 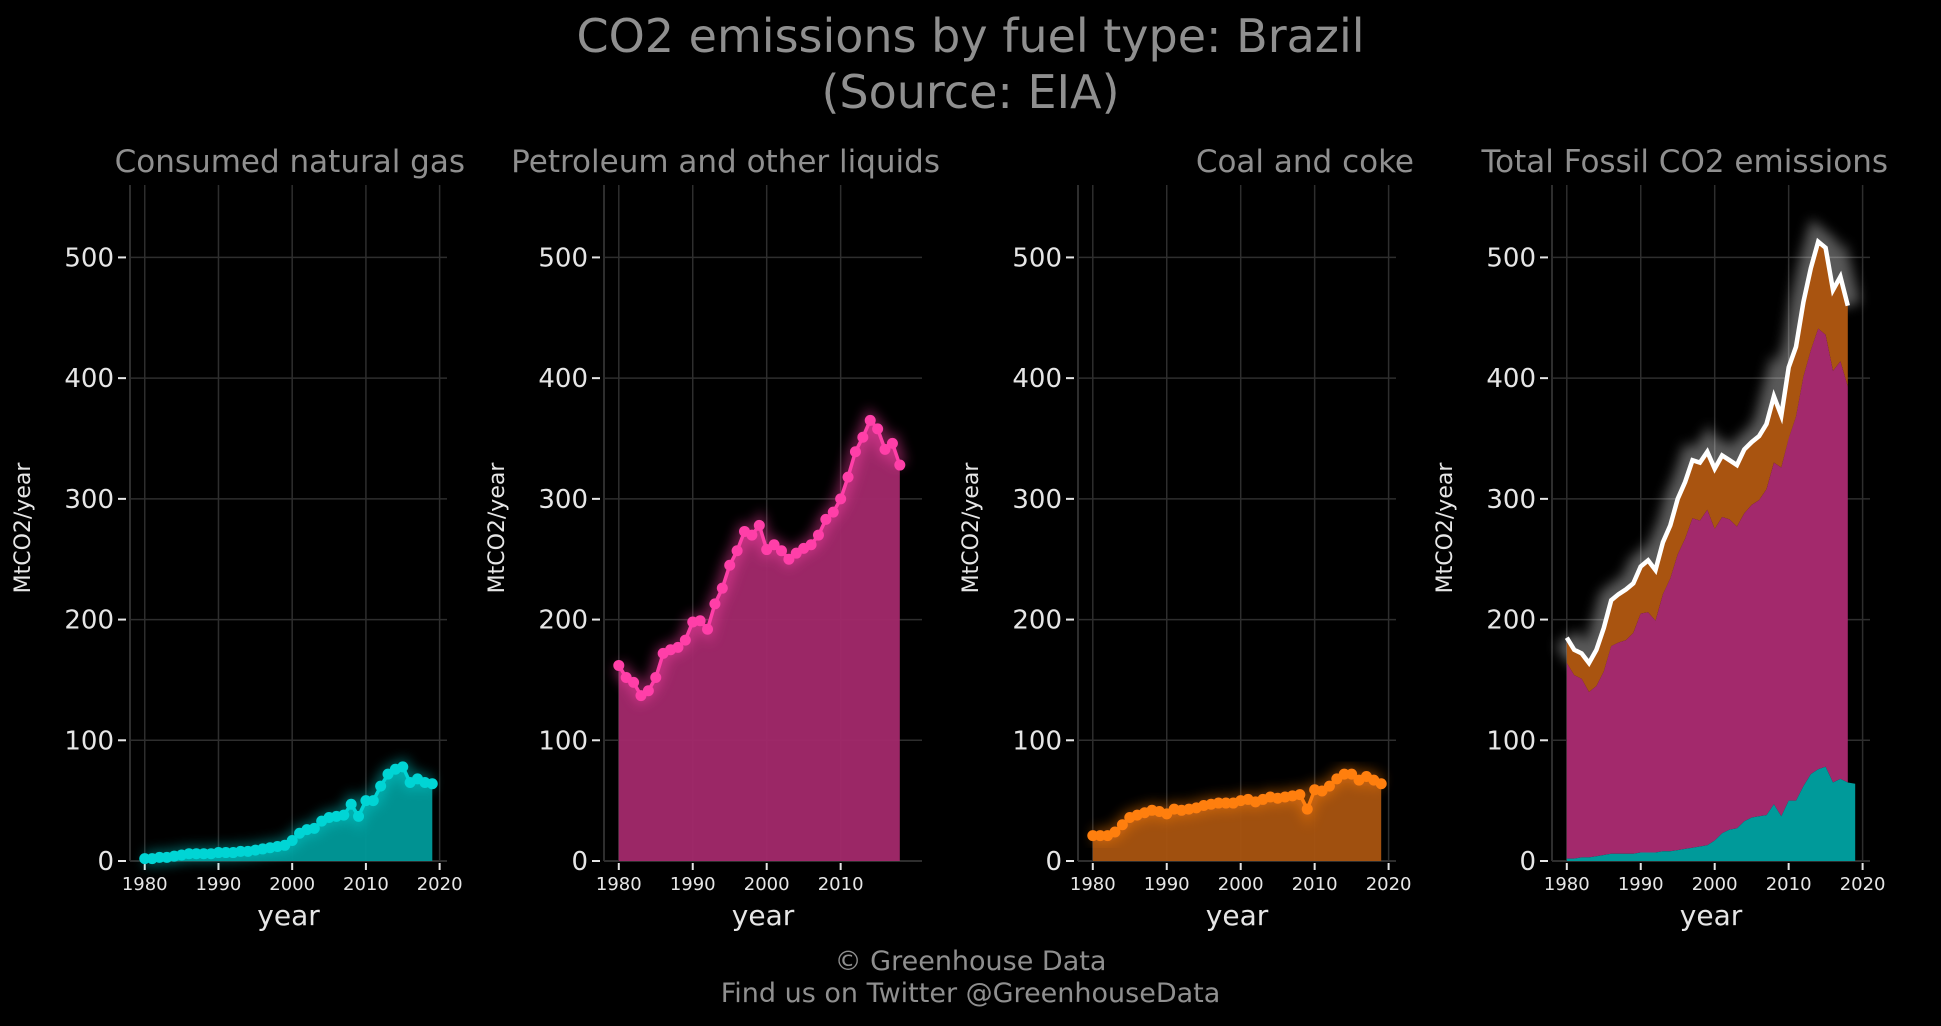 What do you see at coordinates (725, 162) in the screenshot?
I see `panel-title: Petroleum and other liquids` at bounding box center [725, 162].